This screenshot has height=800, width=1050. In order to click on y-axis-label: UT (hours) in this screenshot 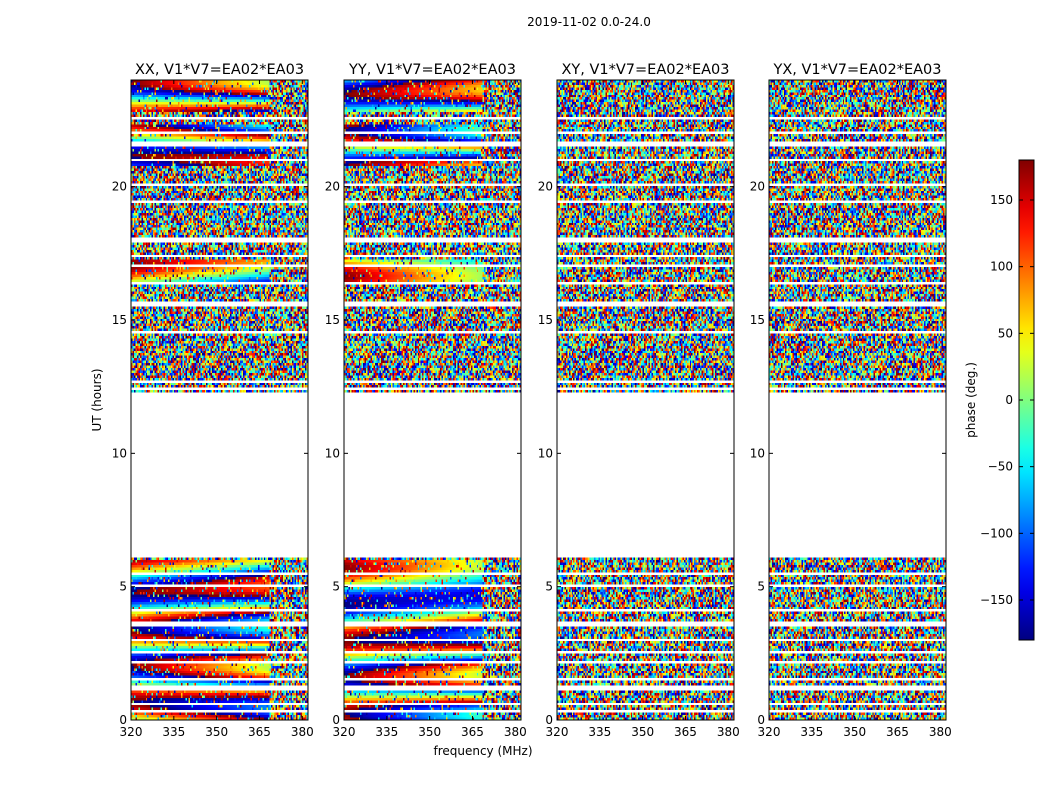, I will do `click(97, 399)`.